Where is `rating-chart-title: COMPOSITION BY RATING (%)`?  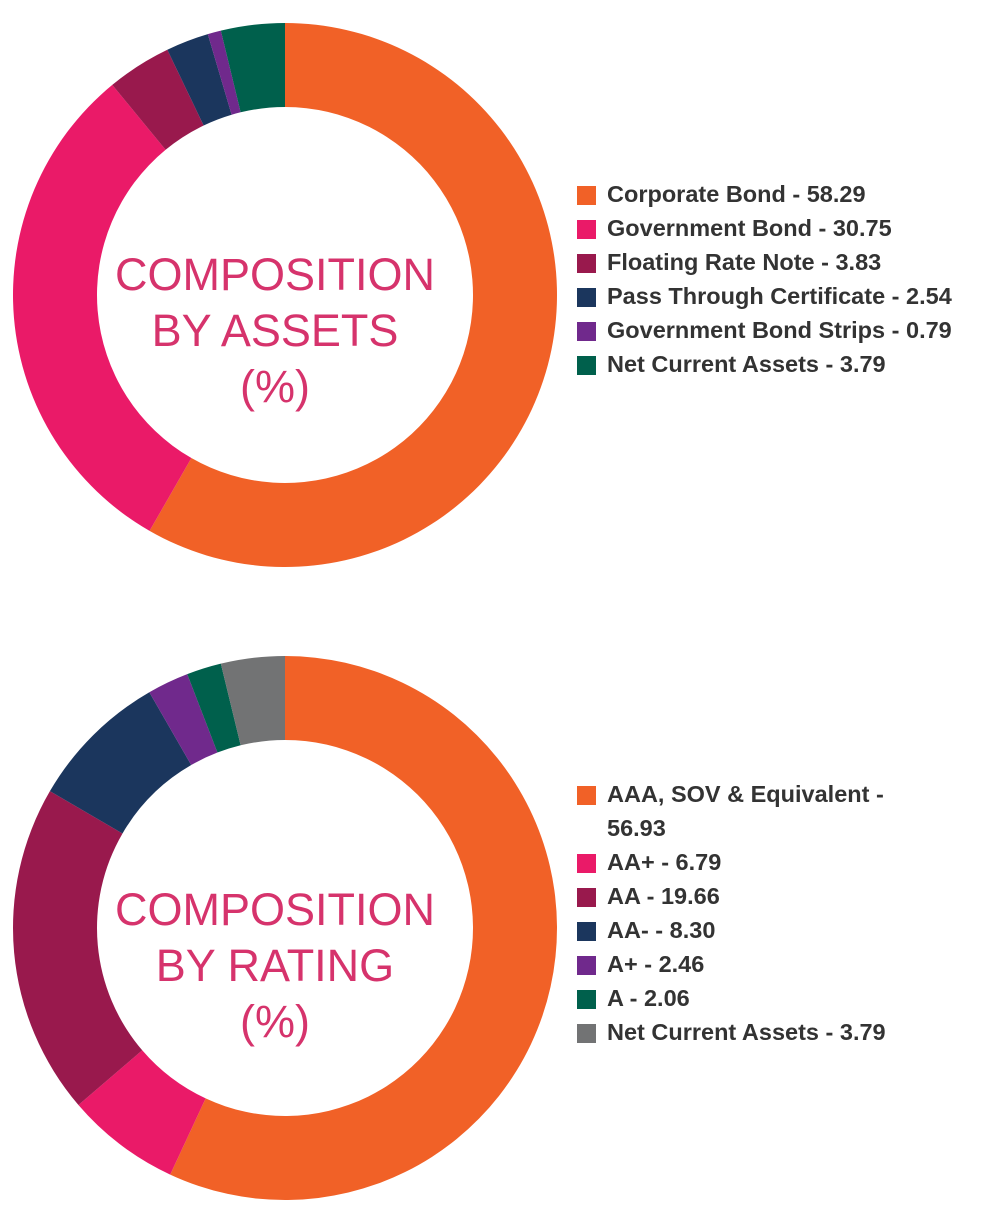
rating-chart-title: COMPOSITION BY RATING (%) is located at coordinates (275, 966).